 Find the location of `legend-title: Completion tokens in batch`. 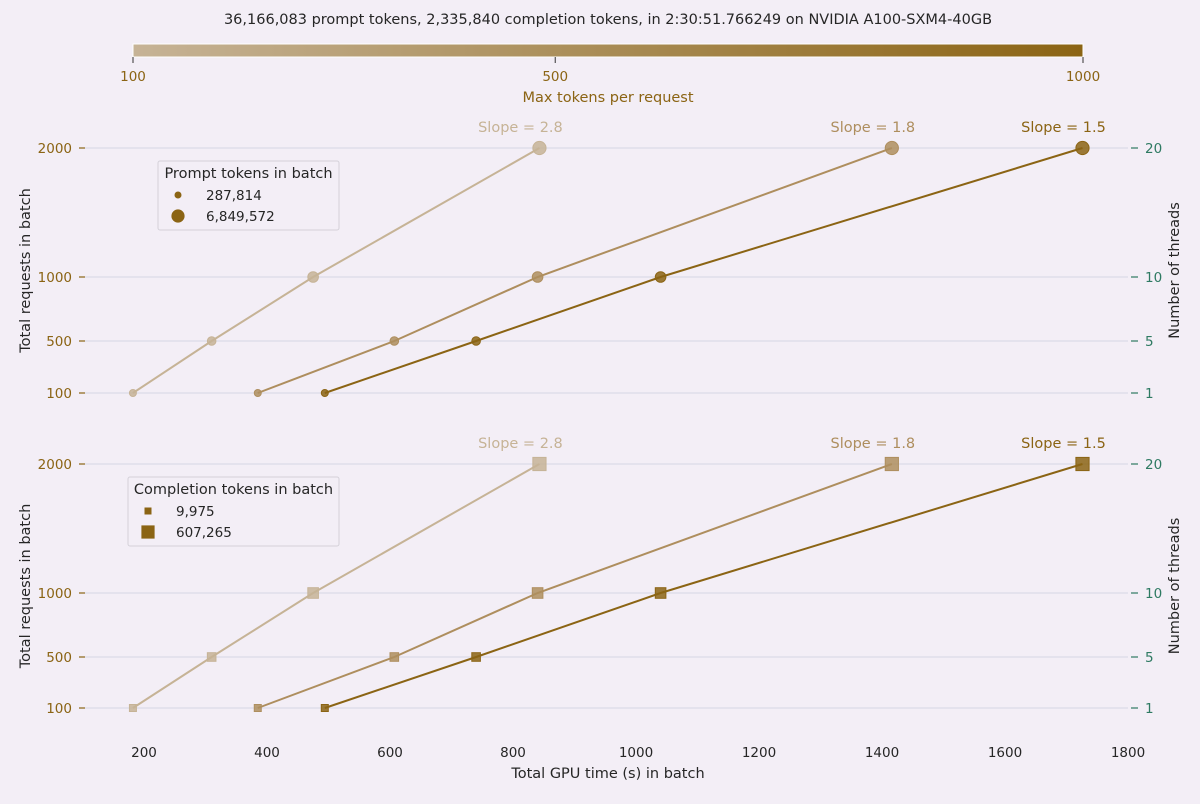

legend-title: Completion tokens in batch is located at coordinates (233, 490).